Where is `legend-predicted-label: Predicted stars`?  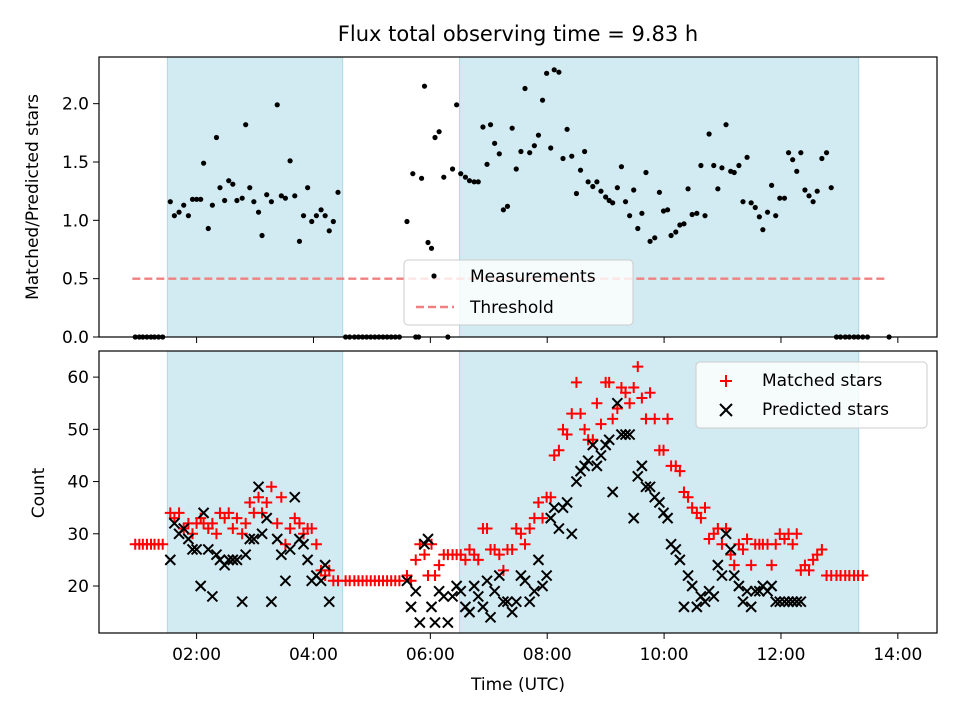 legend-predicted-label: Predicted stars is located at coordinates (825, 410).